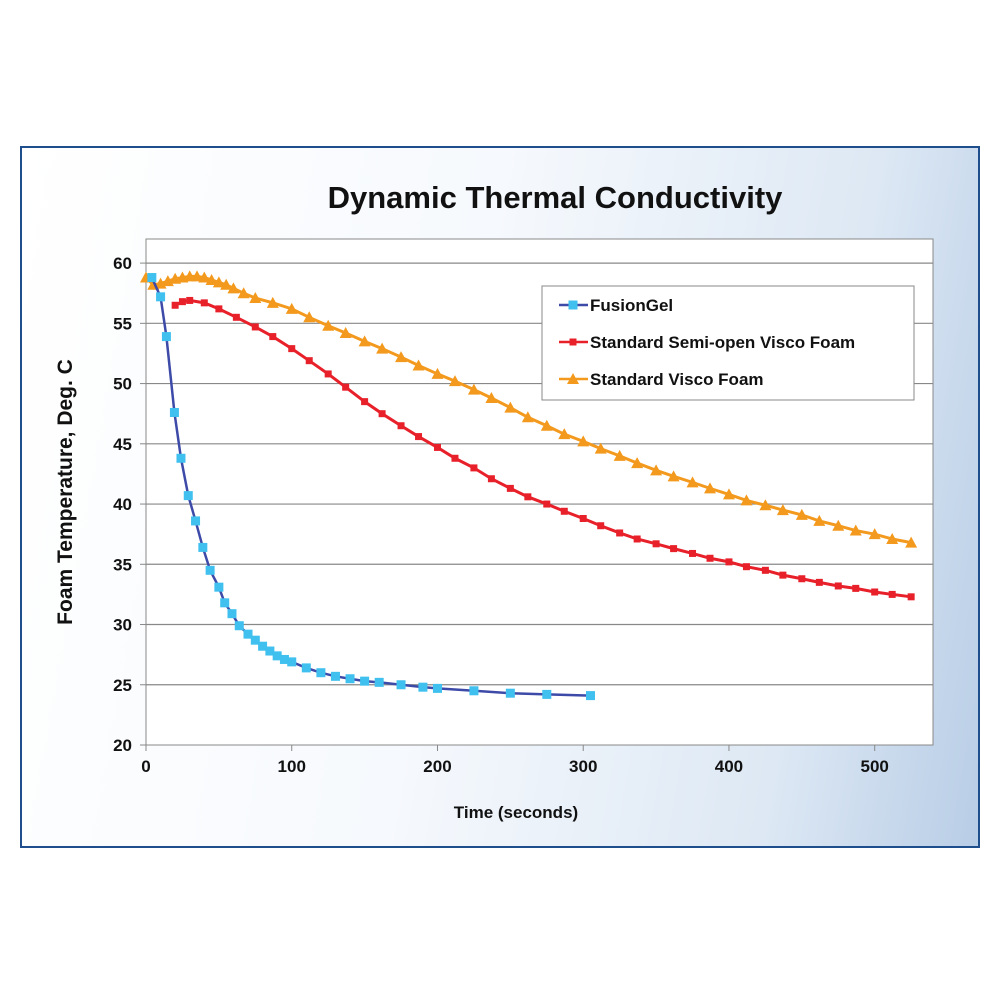 The height and width of the screenshot is (1000, 1000). I want to click on y-tick-label: 40, so click(122, 504).